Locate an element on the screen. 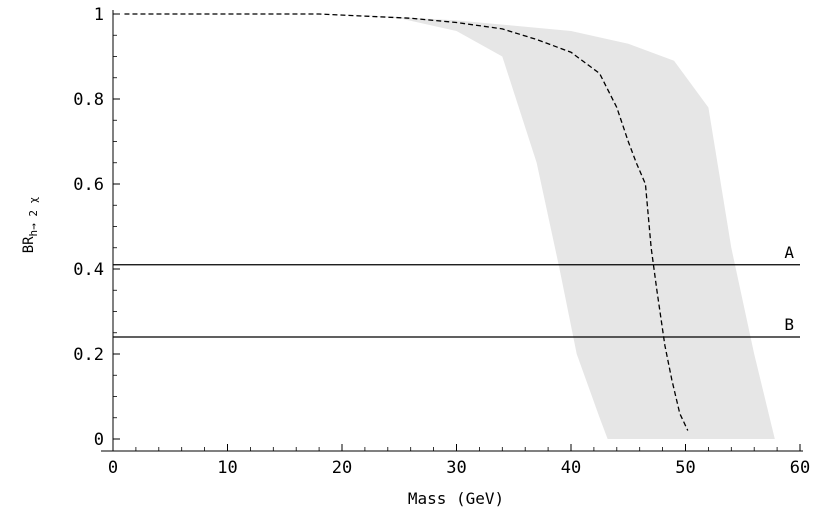  y-tick-label: 0.4 is located at coordinates (88, 270).